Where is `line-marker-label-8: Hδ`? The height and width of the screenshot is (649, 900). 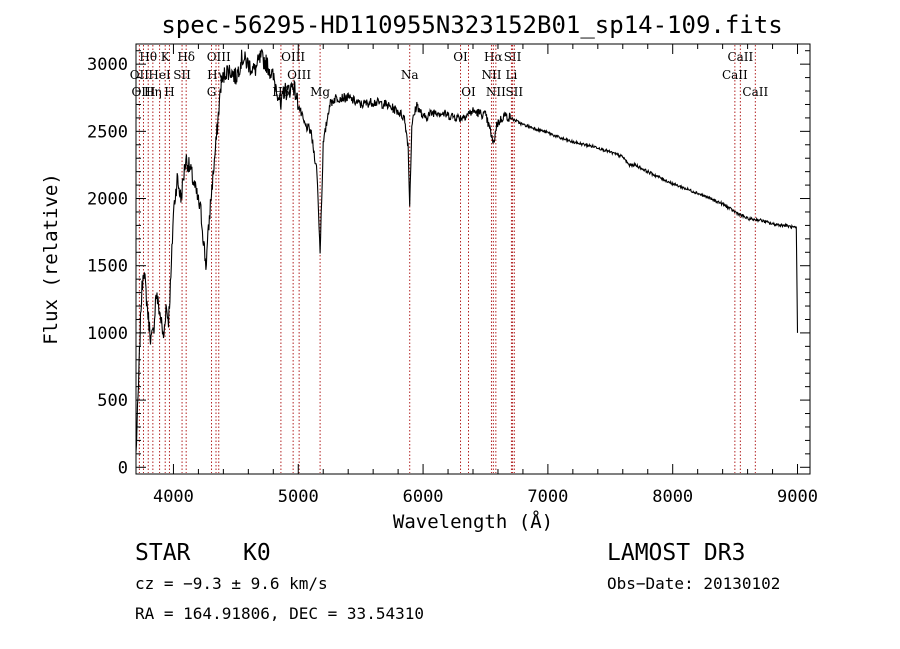
line-marker-label-8: Hδ is located at coordinates (186, 57).